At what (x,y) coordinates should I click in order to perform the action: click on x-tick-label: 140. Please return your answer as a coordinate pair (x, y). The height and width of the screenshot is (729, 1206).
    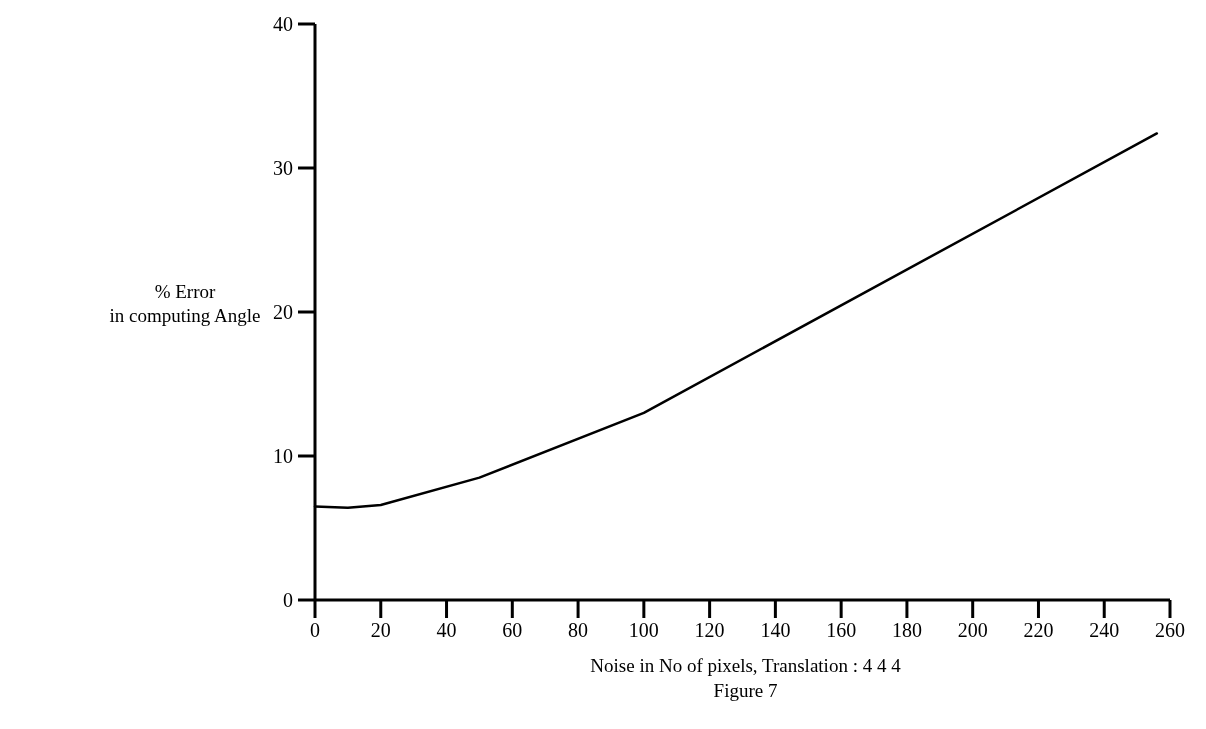
    Looking at the image, I should click on (775, 630).